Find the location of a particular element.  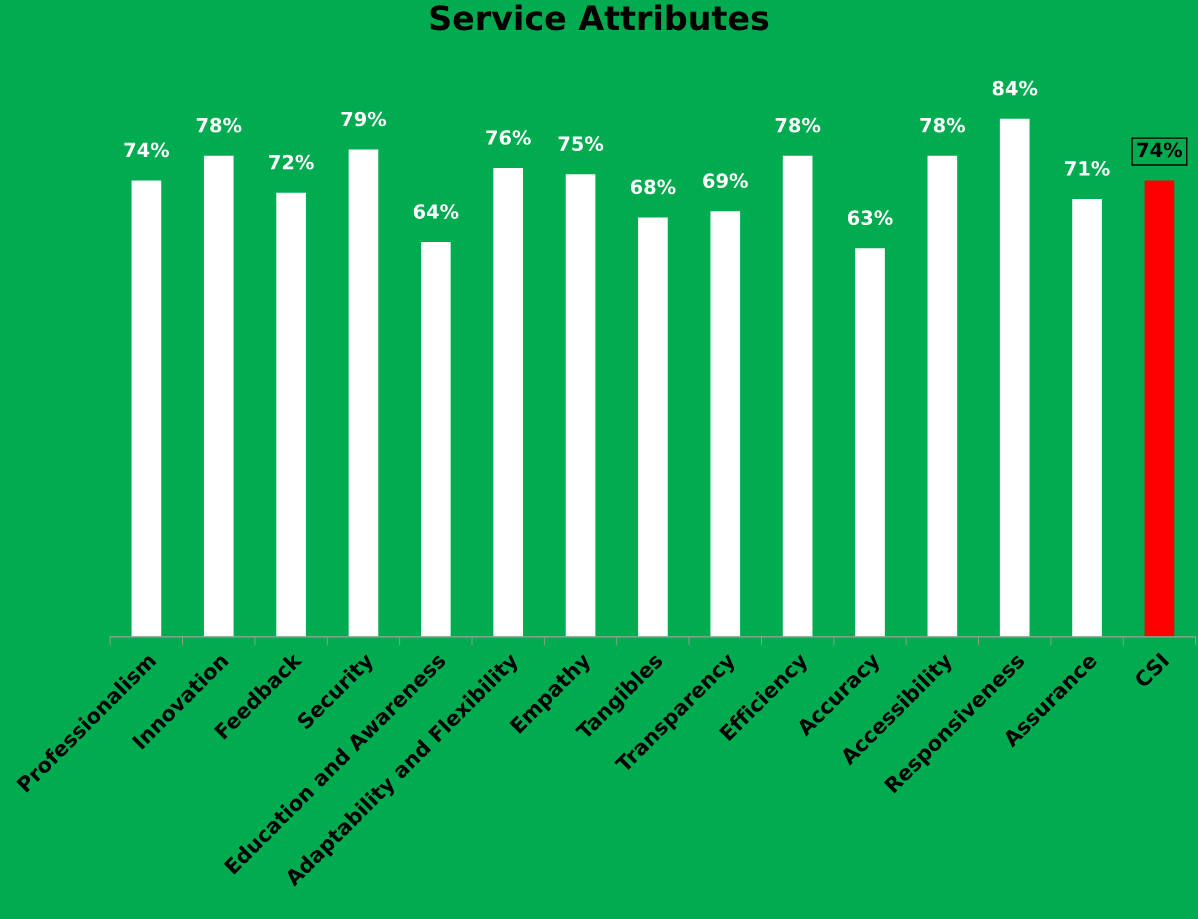

data-label: 76% is located at coordinates (508, 137).